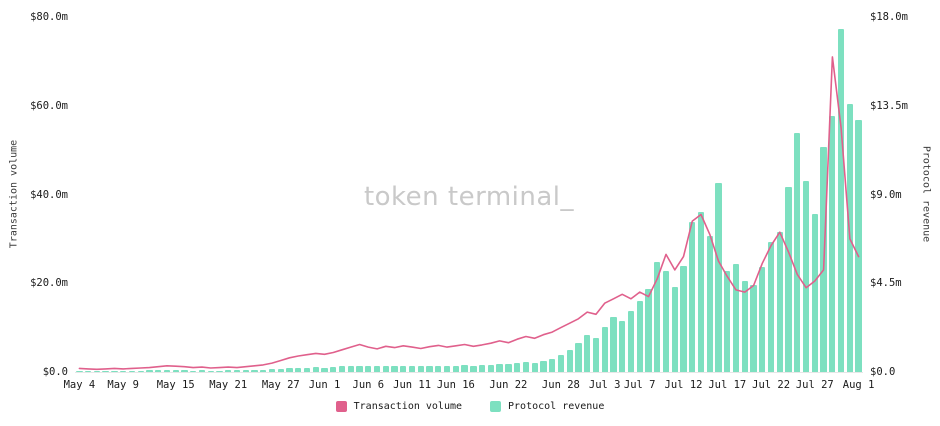 This screenshot has width=940, height=426. I want to click on x-axis-tick-jul-12: Jul 12, so click(683, 385).